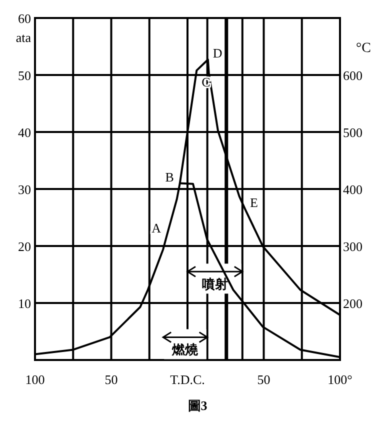 The image size is (380, 426). Describe the element at coordinates (352, 246) in the screenshot. I see `y2-tick-label: 300` at that location.